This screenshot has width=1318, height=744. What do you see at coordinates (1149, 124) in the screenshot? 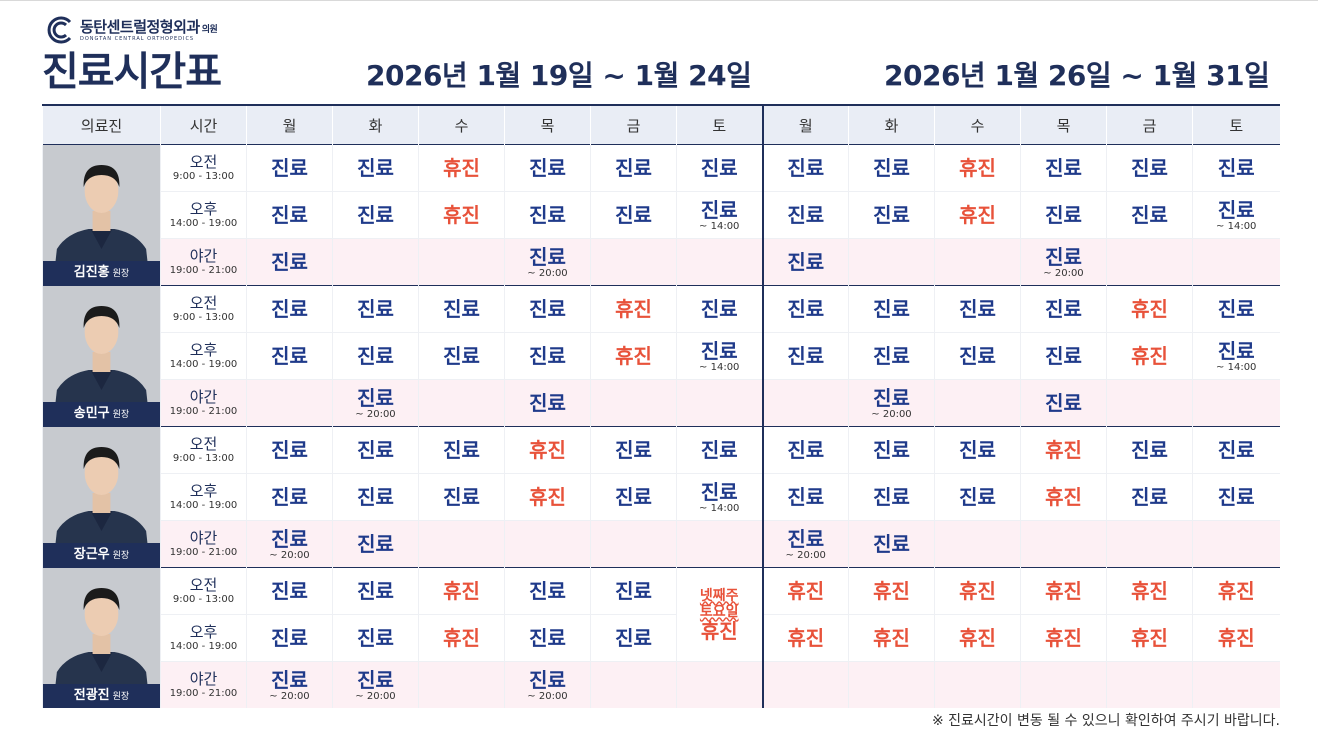
I see `header-12: 금` at bounding box center [1149, 124].